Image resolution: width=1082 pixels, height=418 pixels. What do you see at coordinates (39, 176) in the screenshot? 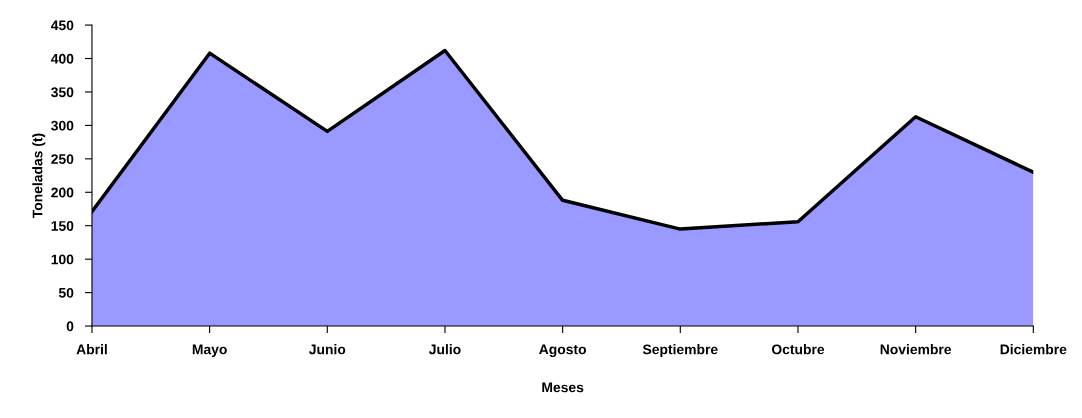
I see `y-axis-title: Toneladas (t)` at bounding box center [39, 176].